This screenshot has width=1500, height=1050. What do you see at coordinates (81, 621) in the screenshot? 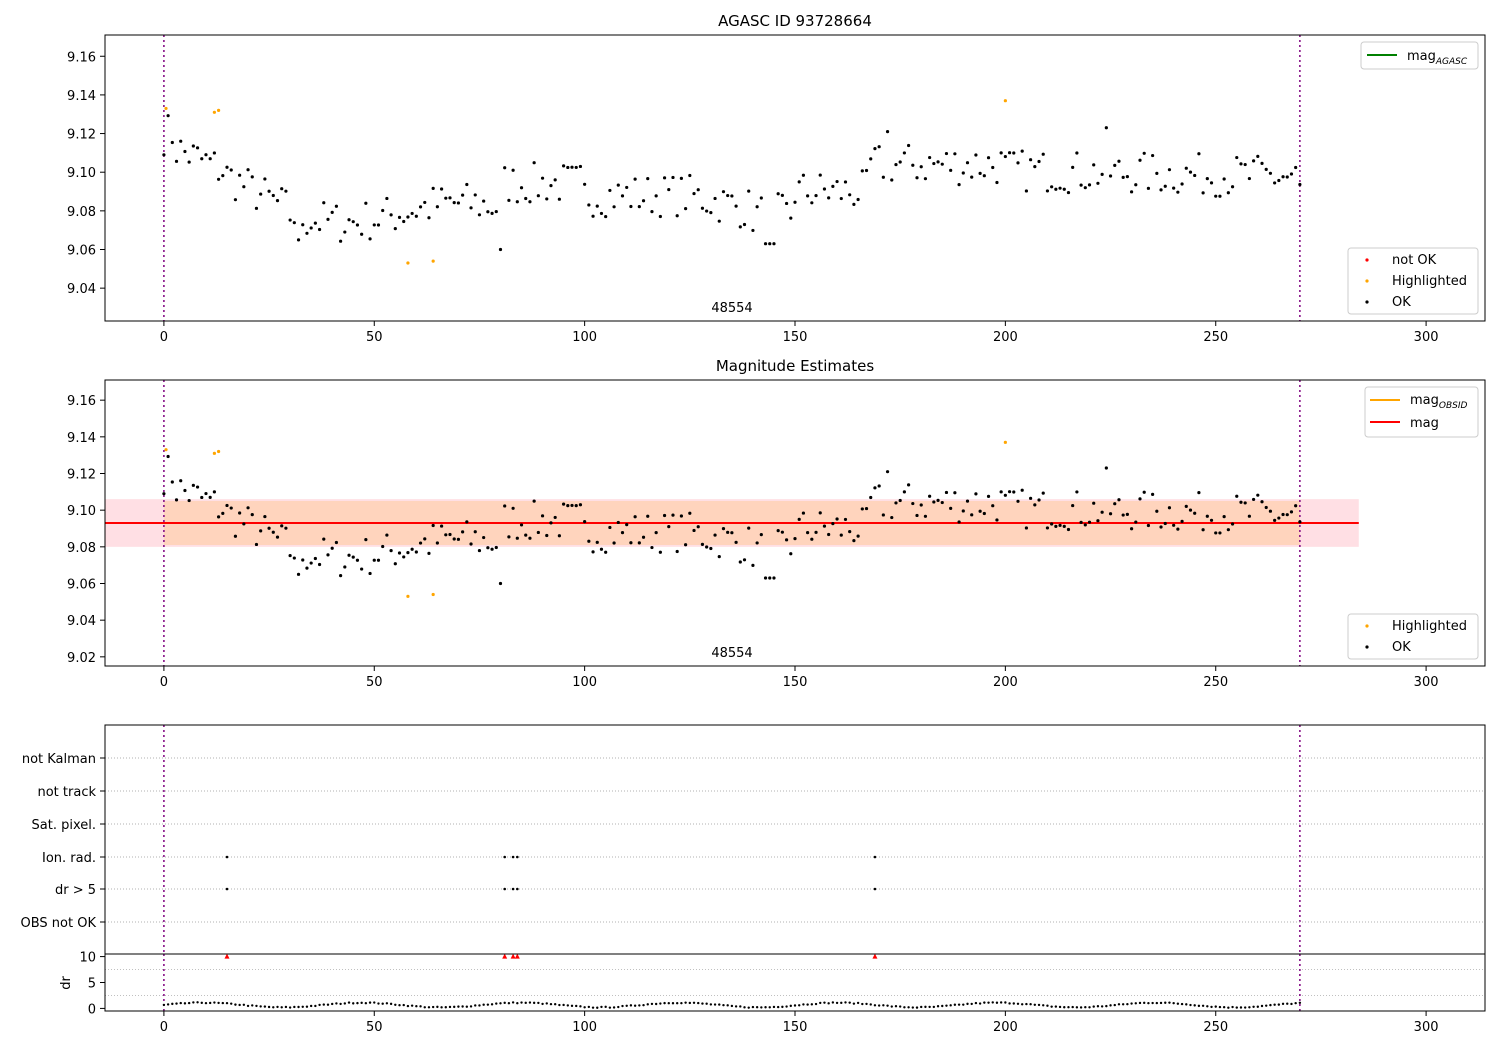
I see `magnitude-ytick-label: 9.04` at bounding box center [81, 621].